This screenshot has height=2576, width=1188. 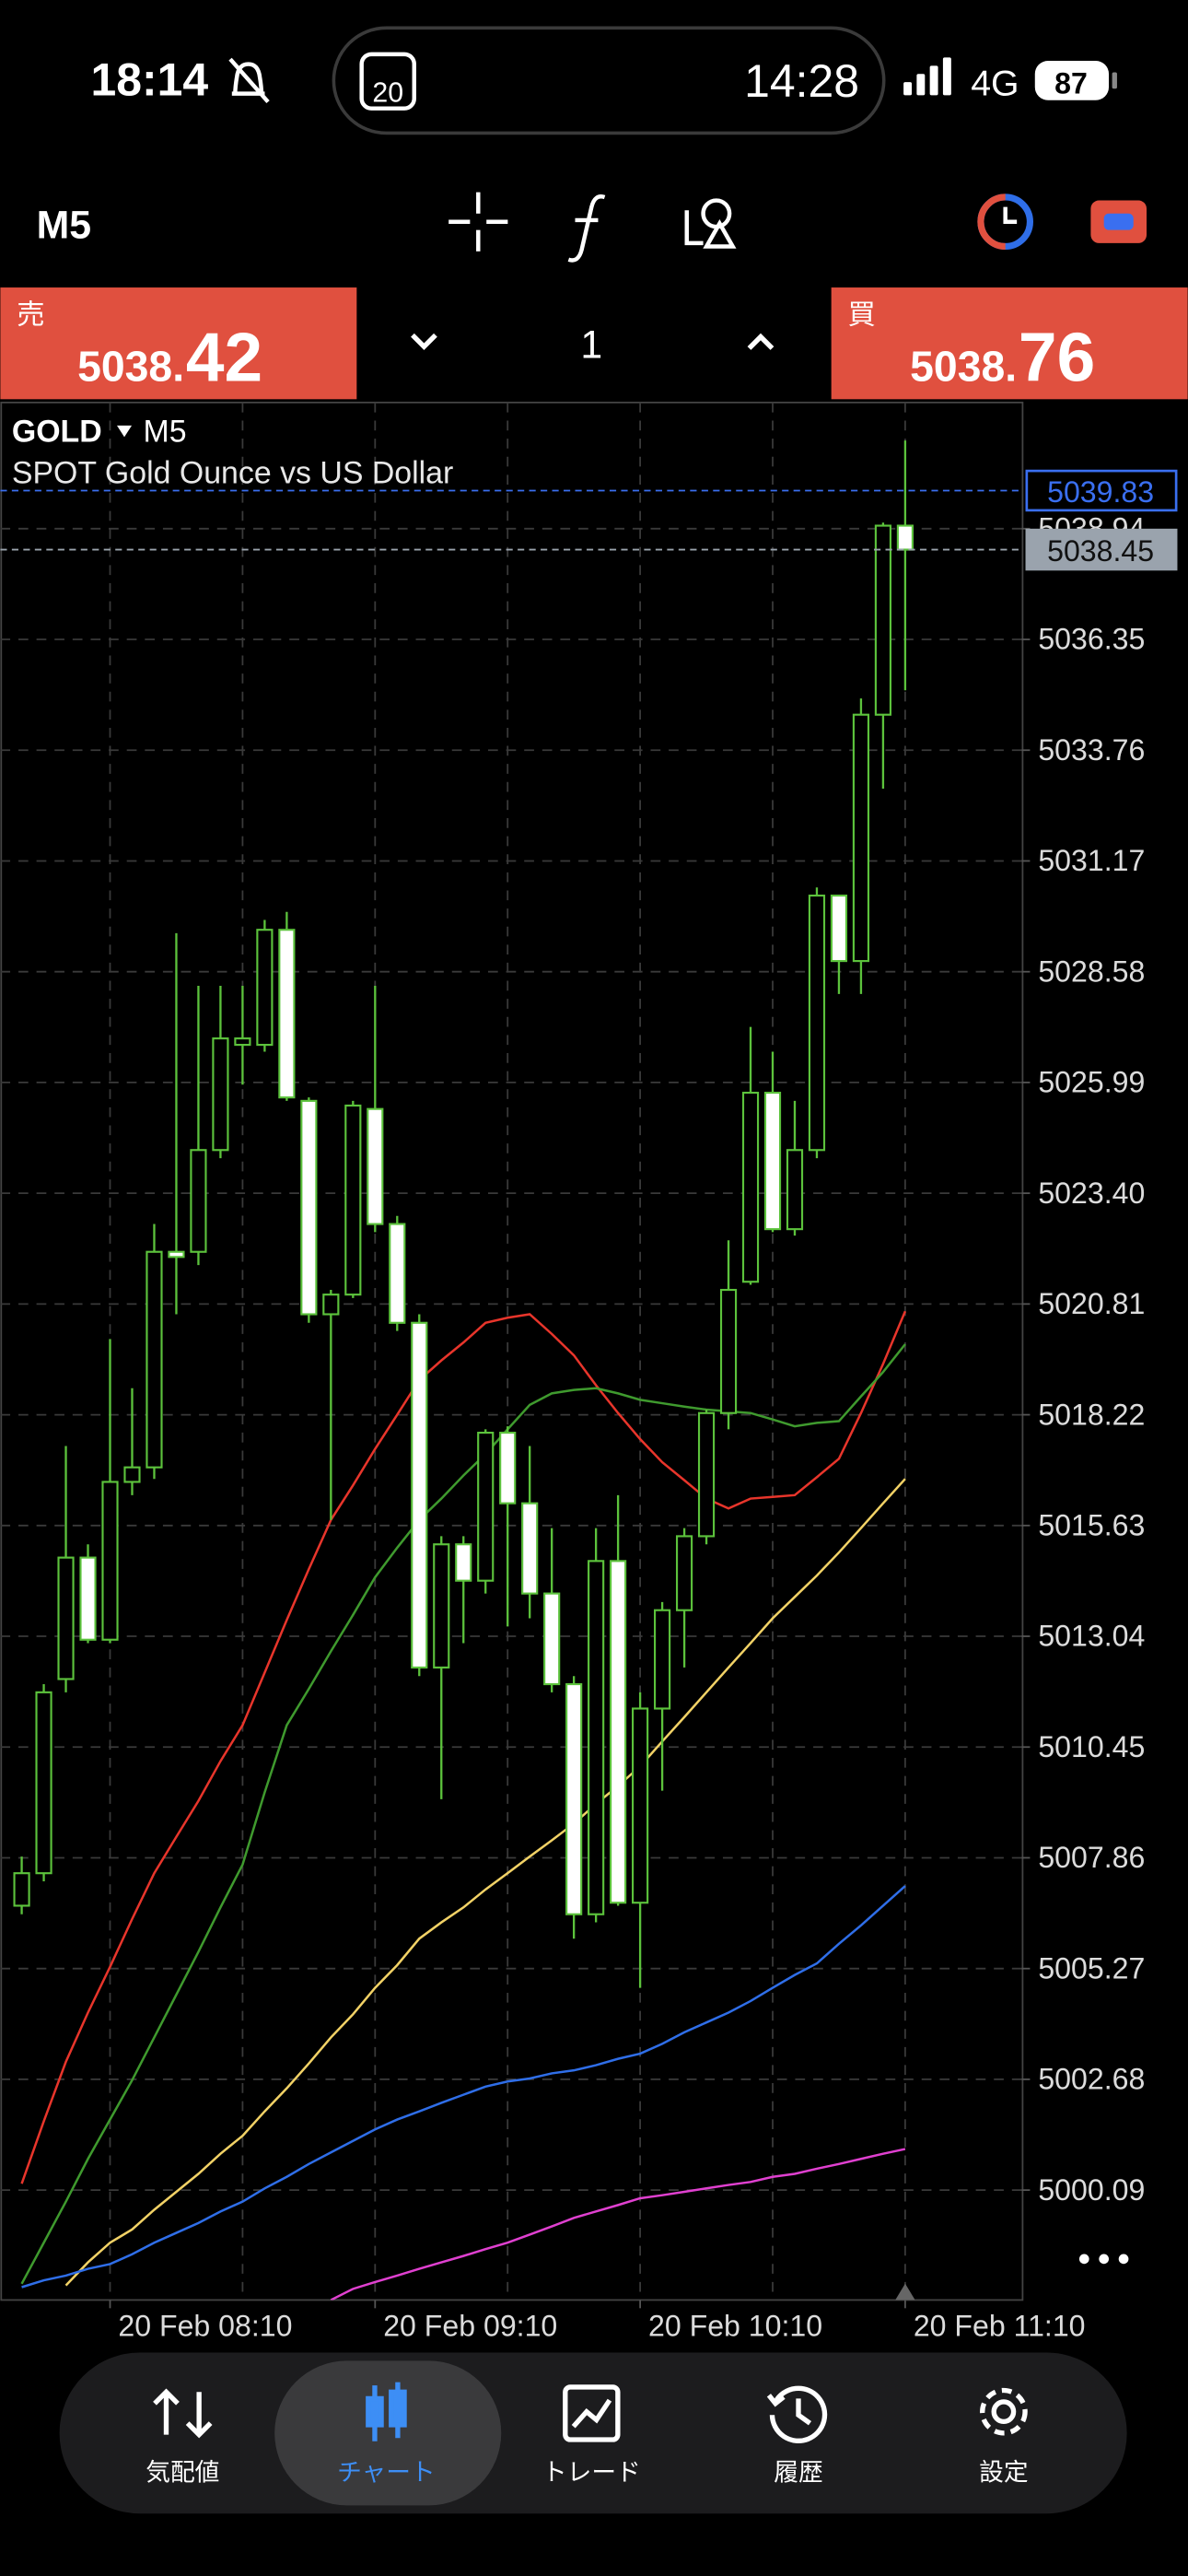 I want to click on signal-icon, so click(x=927, y=76).